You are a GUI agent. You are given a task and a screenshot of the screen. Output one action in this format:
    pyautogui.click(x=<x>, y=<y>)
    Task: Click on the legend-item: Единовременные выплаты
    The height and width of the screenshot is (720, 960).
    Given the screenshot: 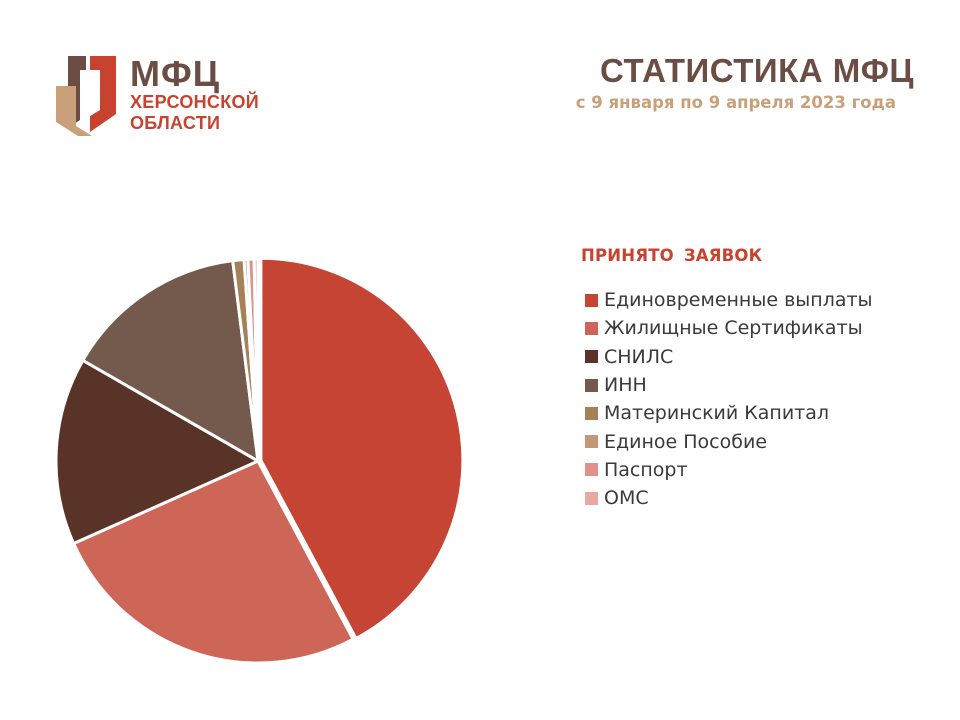 What is the action you would take?
    pyautogui.click(x=729, y=300)
    